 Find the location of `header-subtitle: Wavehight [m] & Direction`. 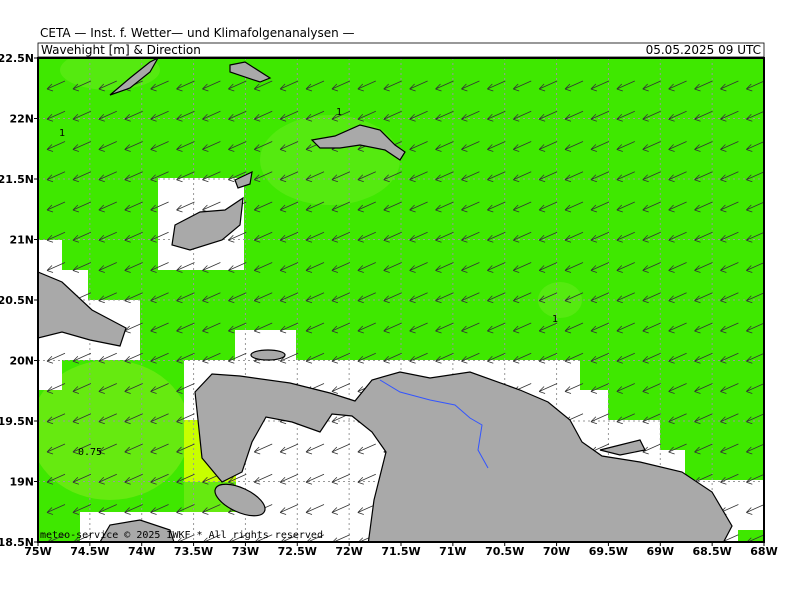

header-subtitle: Wavehight [m] & Direction is located at coordinates (121, 50).